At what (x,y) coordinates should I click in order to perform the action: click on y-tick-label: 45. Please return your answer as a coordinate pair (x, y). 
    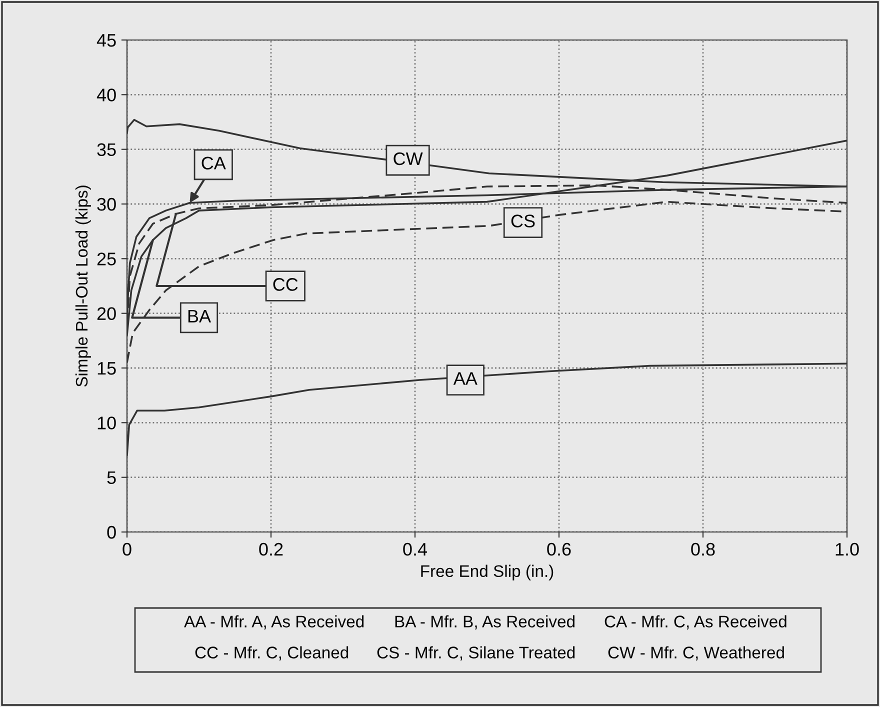
    Looking at the image, I should click on (106, 40).